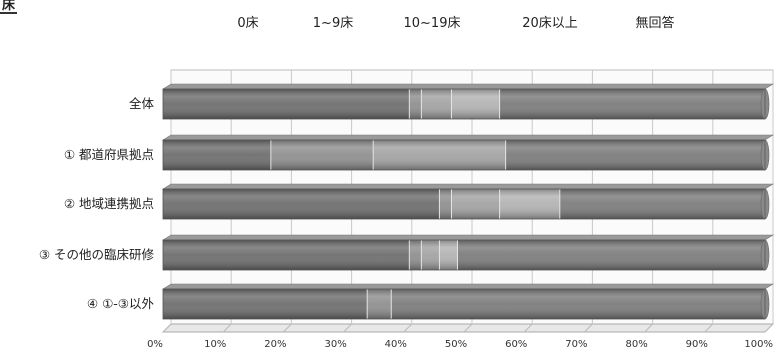  I want to click on legend: 0床 1~9床 10~19床 20床以上 無回答, so click(455, 23).